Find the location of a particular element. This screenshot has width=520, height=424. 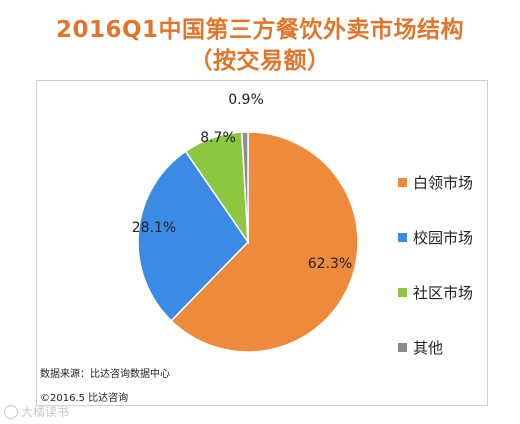

legend-item: 校园市场 is located at coordinates (435, 237).